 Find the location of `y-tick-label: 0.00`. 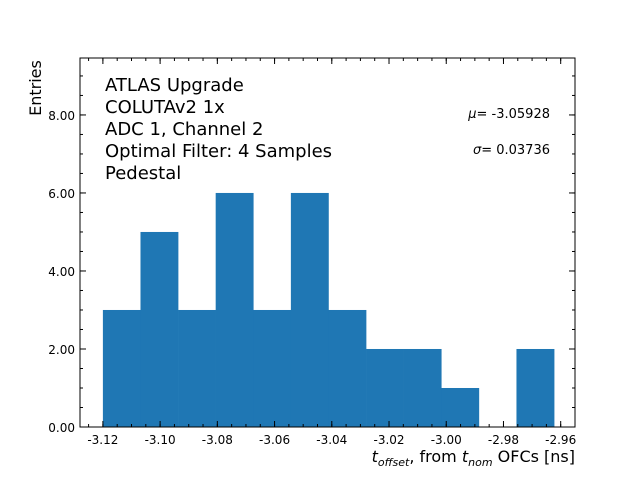

y-tick-label: 0.00 is located at coordinates (61, 428).